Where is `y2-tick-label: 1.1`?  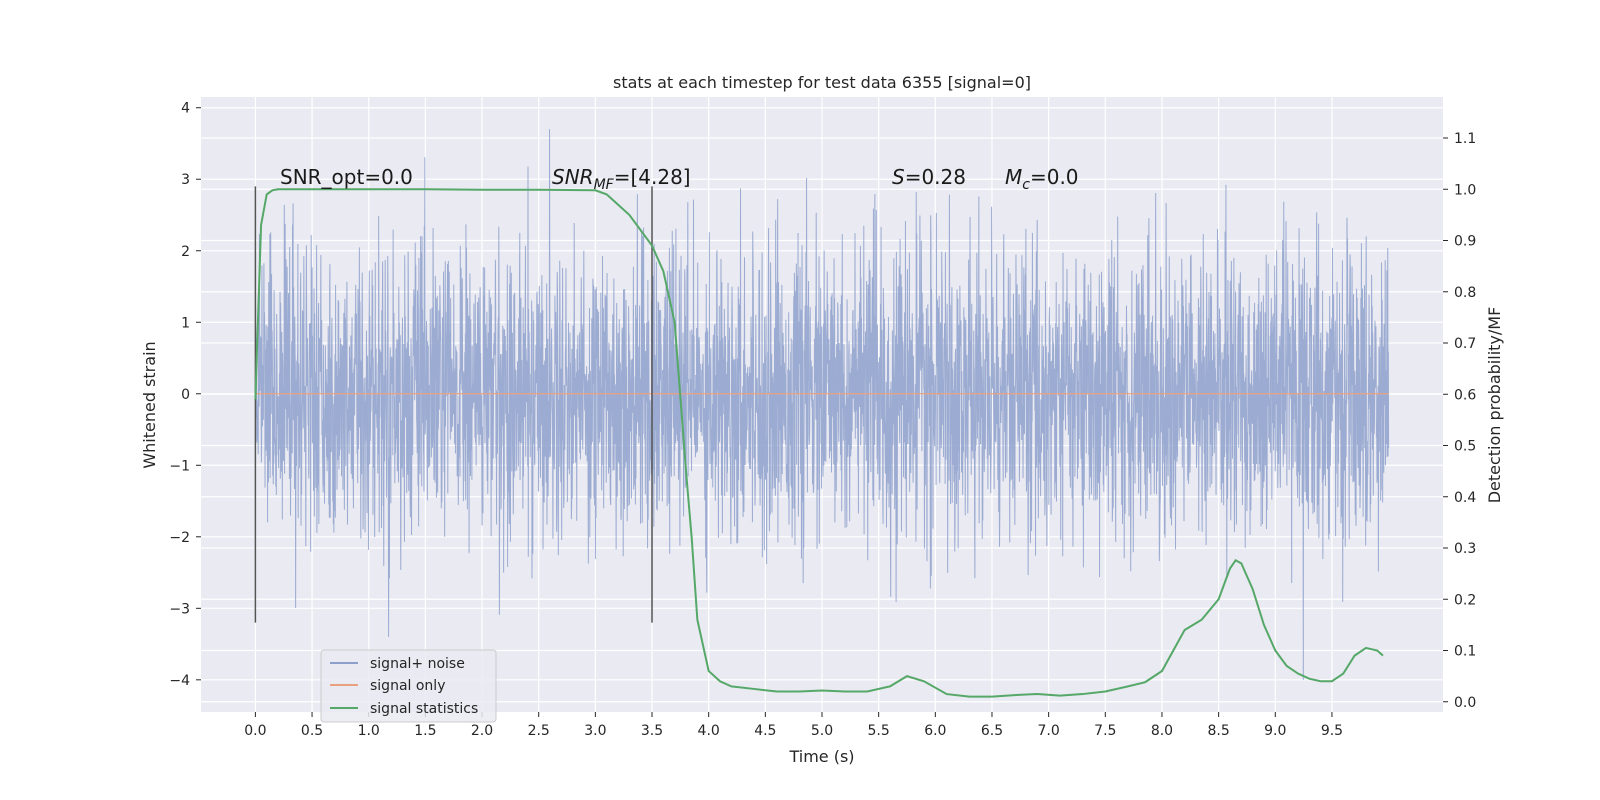 y2-tick-label: 1.1 is located at coordinates (1465, 139).